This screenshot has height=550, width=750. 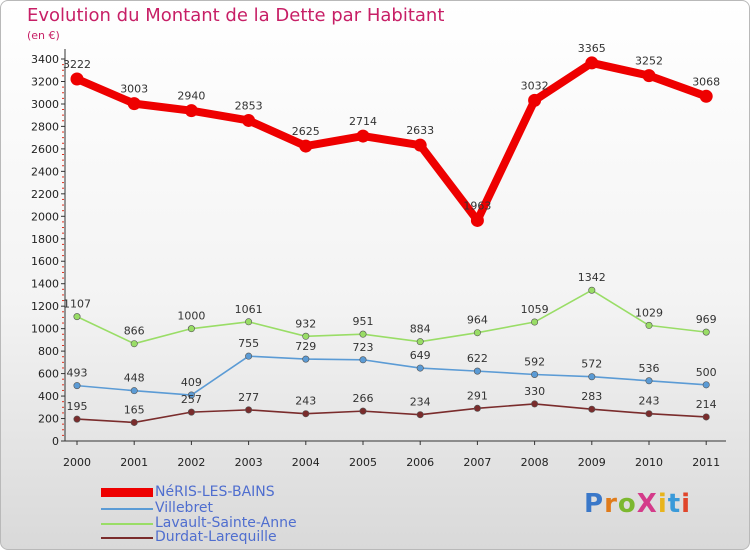 What do you see at coordinates (45, 194) in the screenshot?
I see `y-tick-label: 2200` at bounding box center [45, 194].